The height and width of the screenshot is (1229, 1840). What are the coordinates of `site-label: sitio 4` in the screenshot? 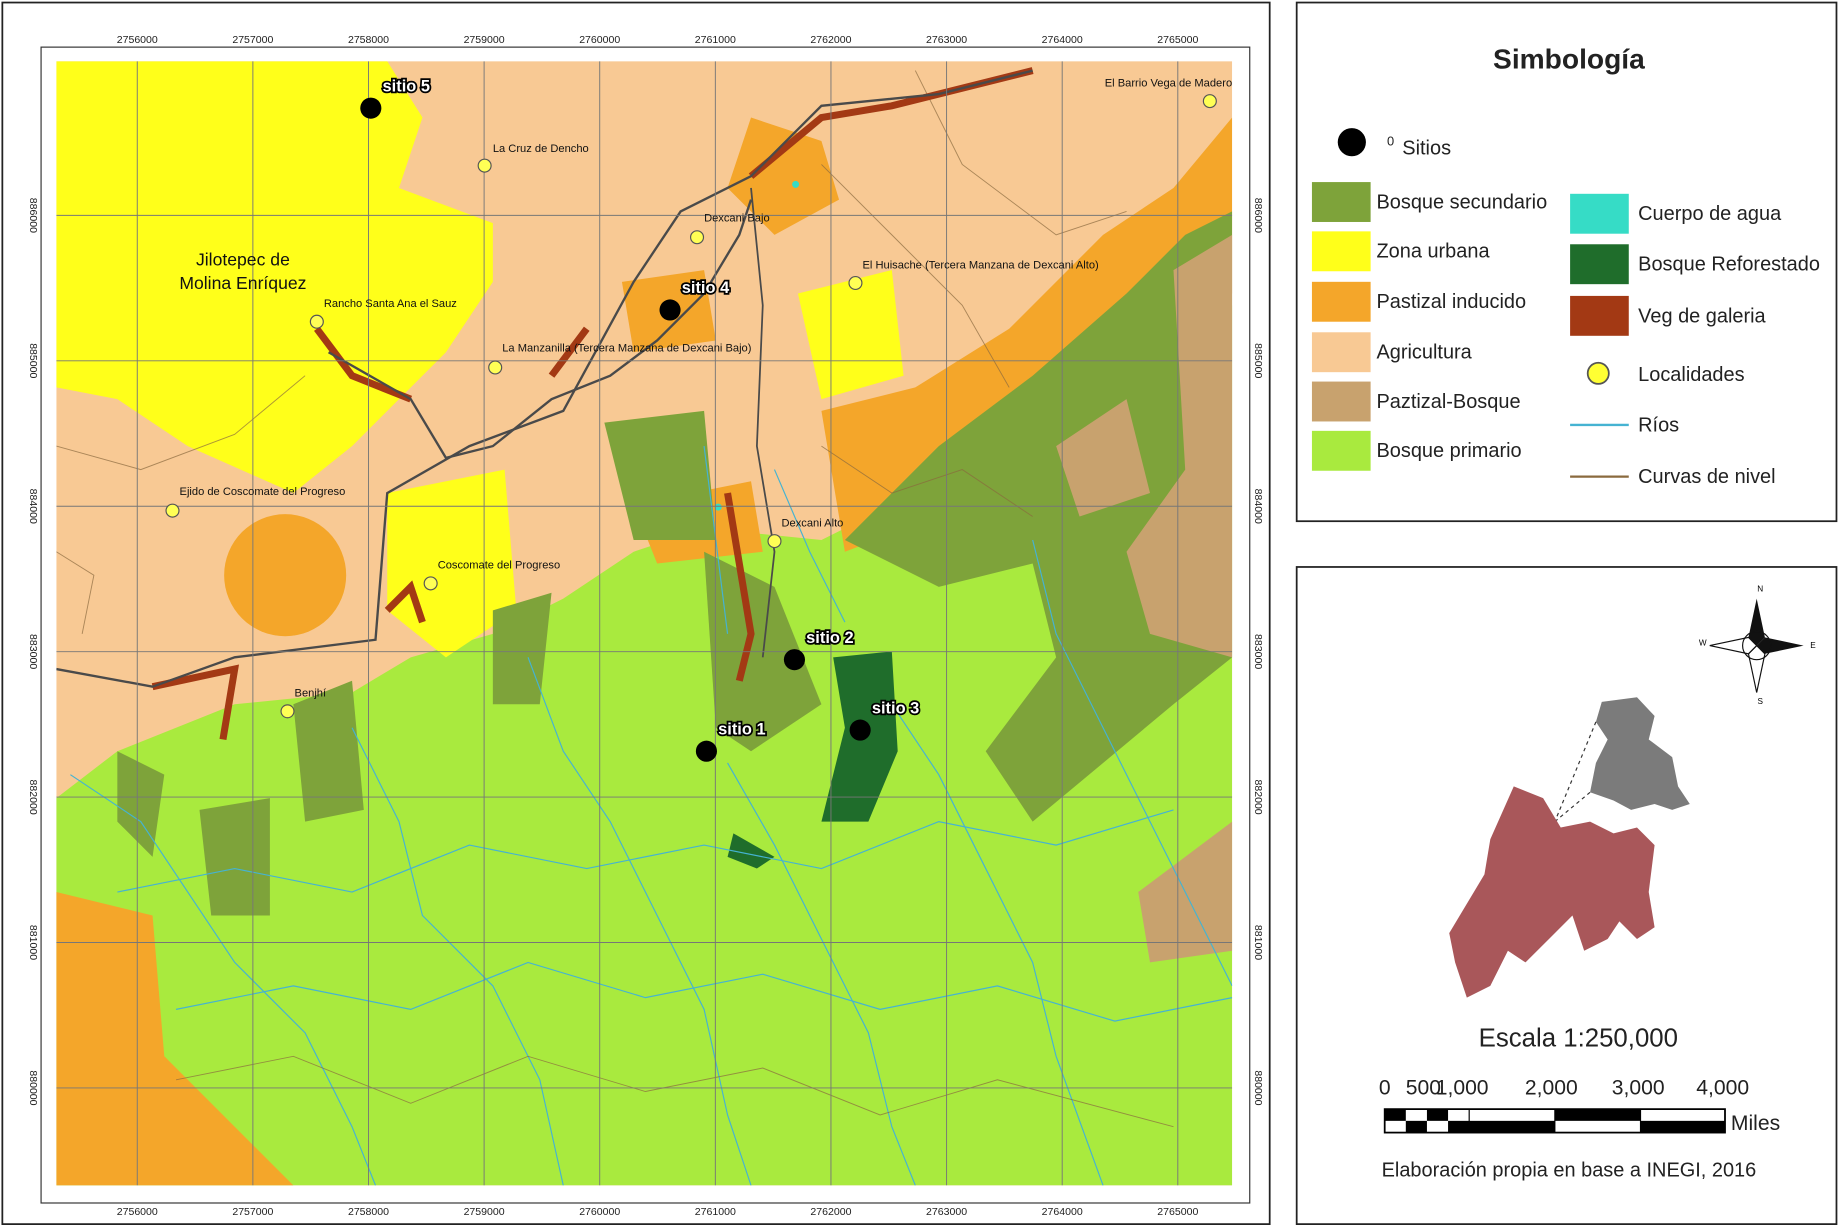 It's located at (706, 288).